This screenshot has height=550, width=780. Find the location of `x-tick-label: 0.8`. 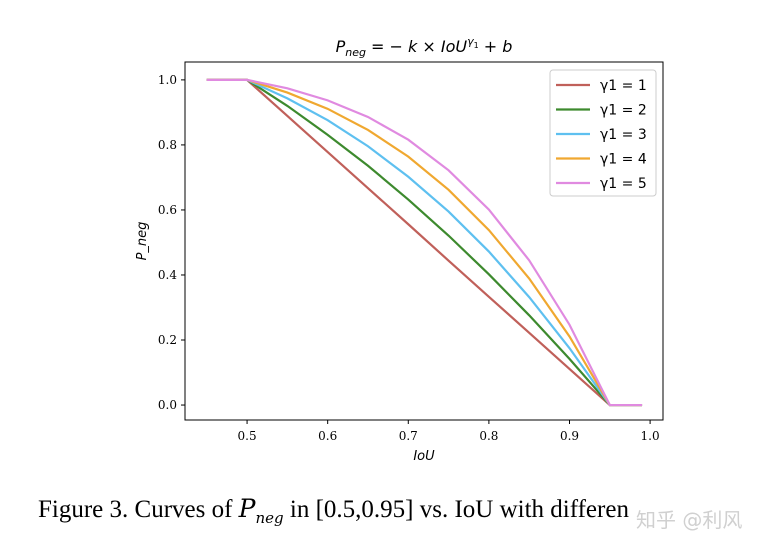

x-tick-label: 0.8 is located at coordinates (488, 436).